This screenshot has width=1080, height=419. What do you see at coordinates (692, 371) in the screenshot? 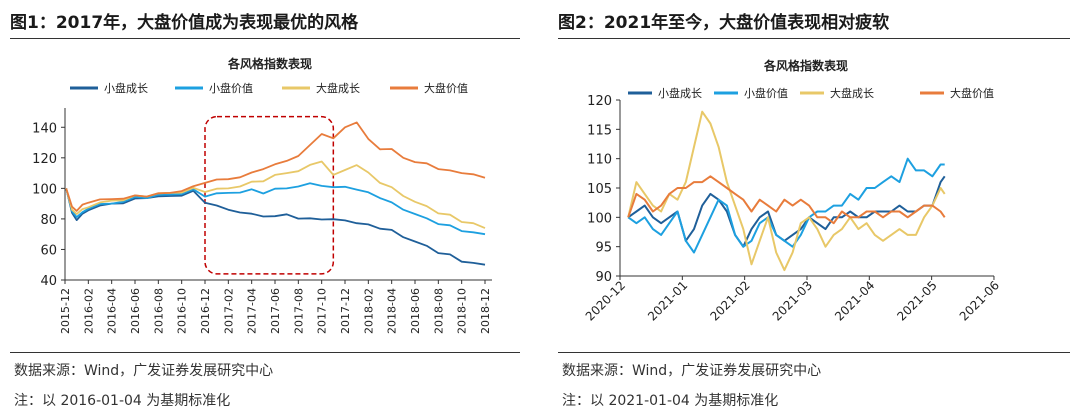
I see `figure-2-source: 数据来源：Wind，广发证券发展研究中心` at bounding box center [692, 371].